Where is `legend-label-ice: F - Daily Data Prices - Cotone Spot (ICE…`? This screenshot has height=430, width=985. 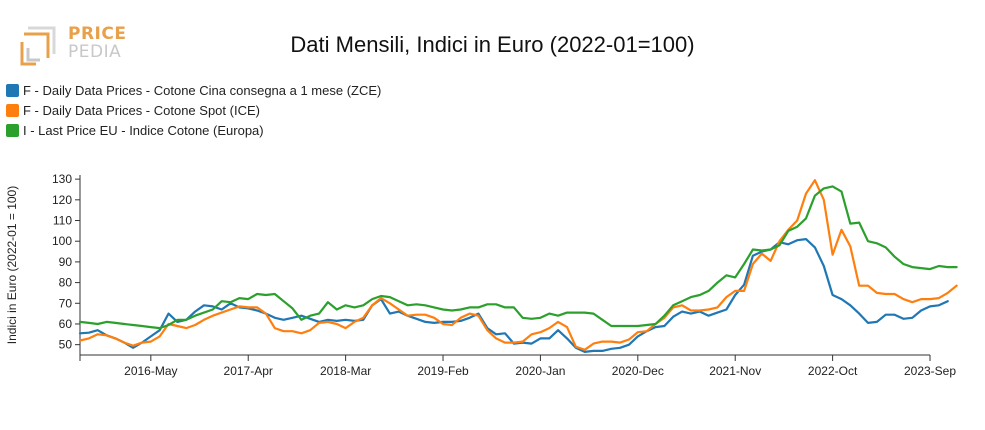 legend-label-ice: F - Daily Data Prices - Cotone Spot (ICE… is located at coordinates (141, 110).